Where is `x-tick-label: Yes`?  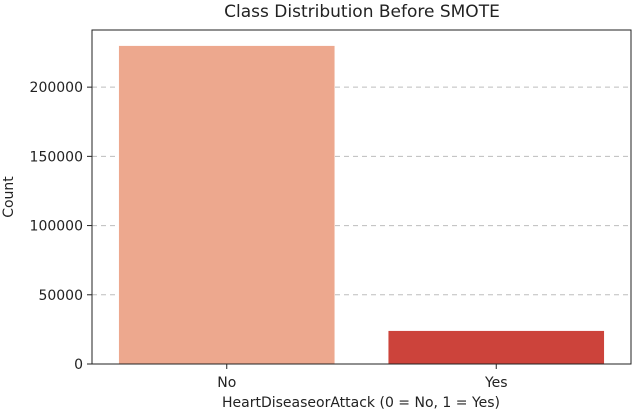 x-tick-label: Yes is located at coordinates (496, 383).